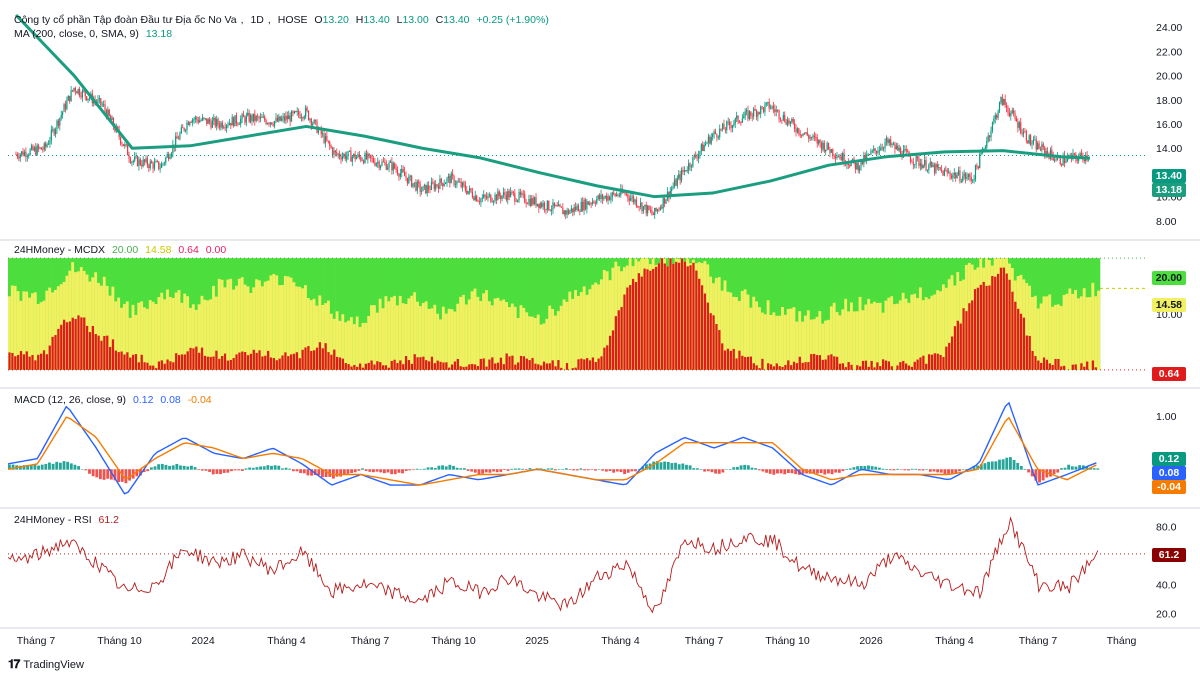  I want to click on signal-value: 0.08, so click(170, 400).